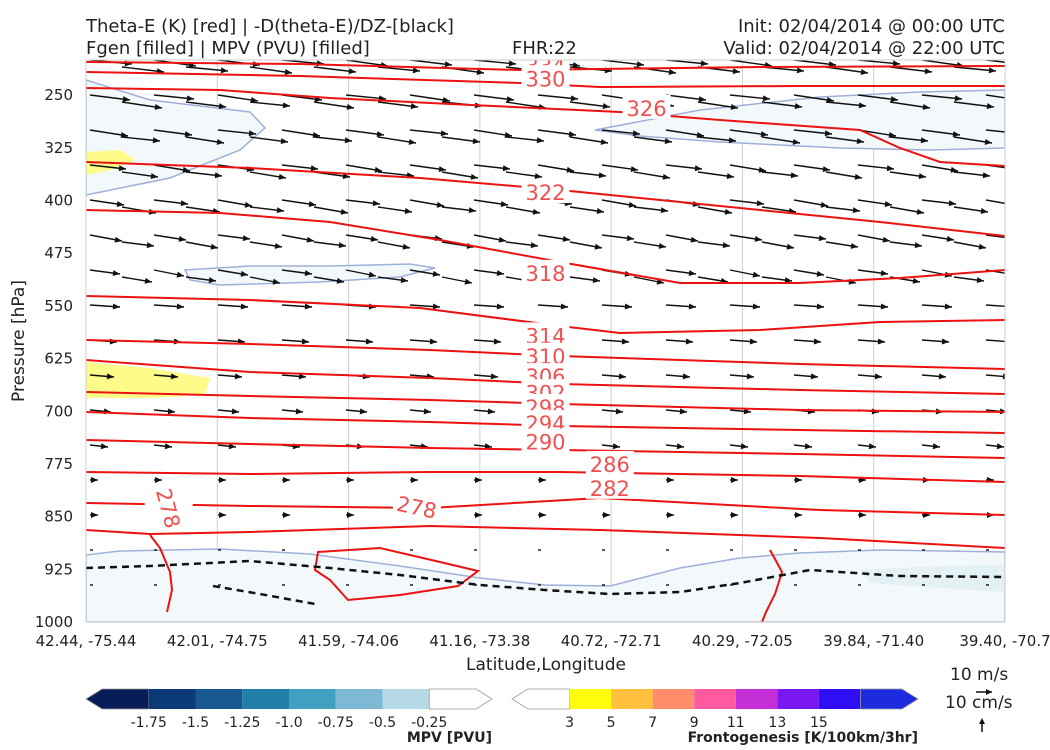  What do you see at coordinates (979, 675) in the screenshot?
I see `wind-ref-horizontal-label: 10 m/s` at bounding box center [979, 675].